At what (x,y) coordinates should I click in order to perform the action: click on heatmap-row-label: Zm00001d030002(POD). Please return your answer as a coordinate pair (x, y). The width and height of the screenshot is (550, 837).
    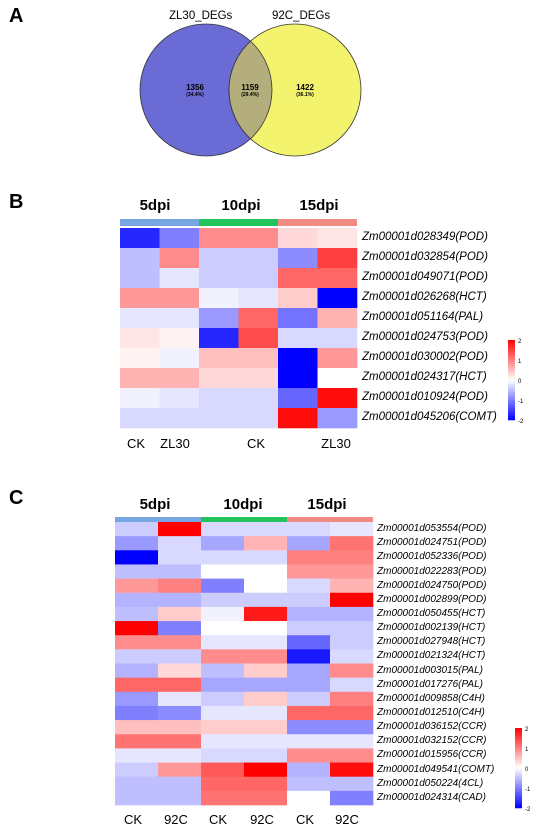
    Looking at the image, I should click on (425, 357).